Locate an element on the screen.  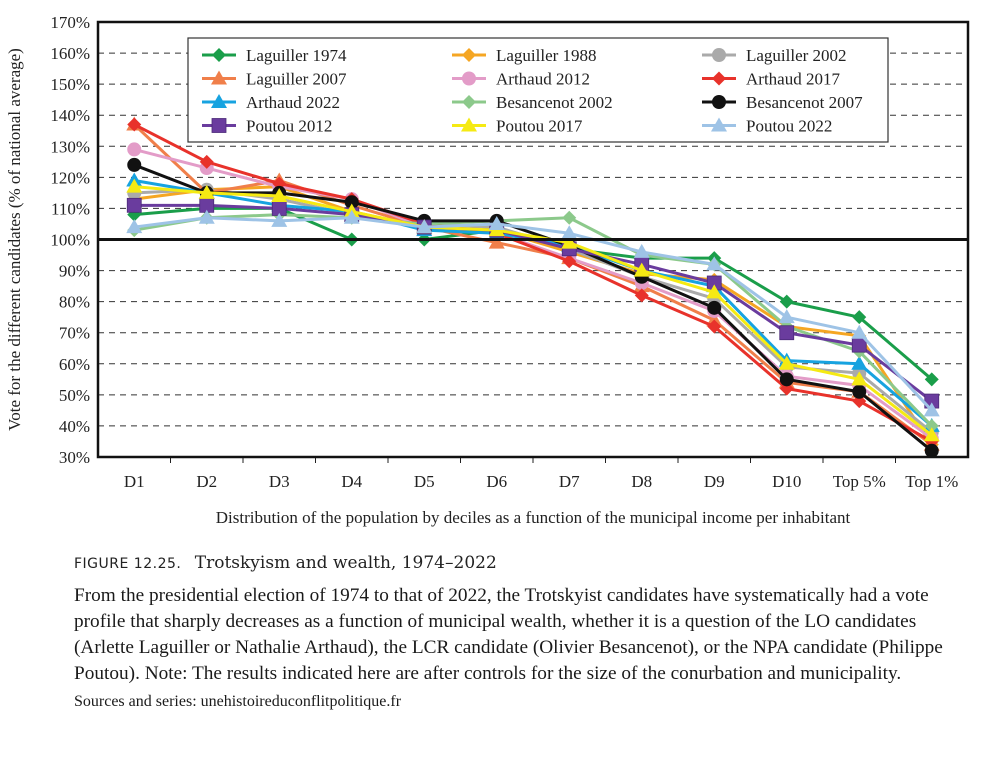
y-tick-label: 40% is located at coordinates (74, 426).